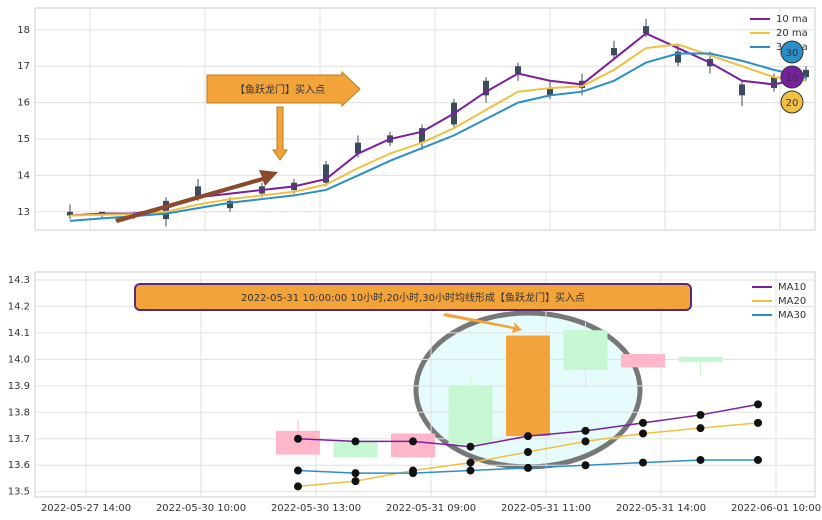 This screenshot has width=822, height=520. Describe the element at coordinates (19, 386) in the screenshot. I see `y-tick-label: 13.9` at that location.